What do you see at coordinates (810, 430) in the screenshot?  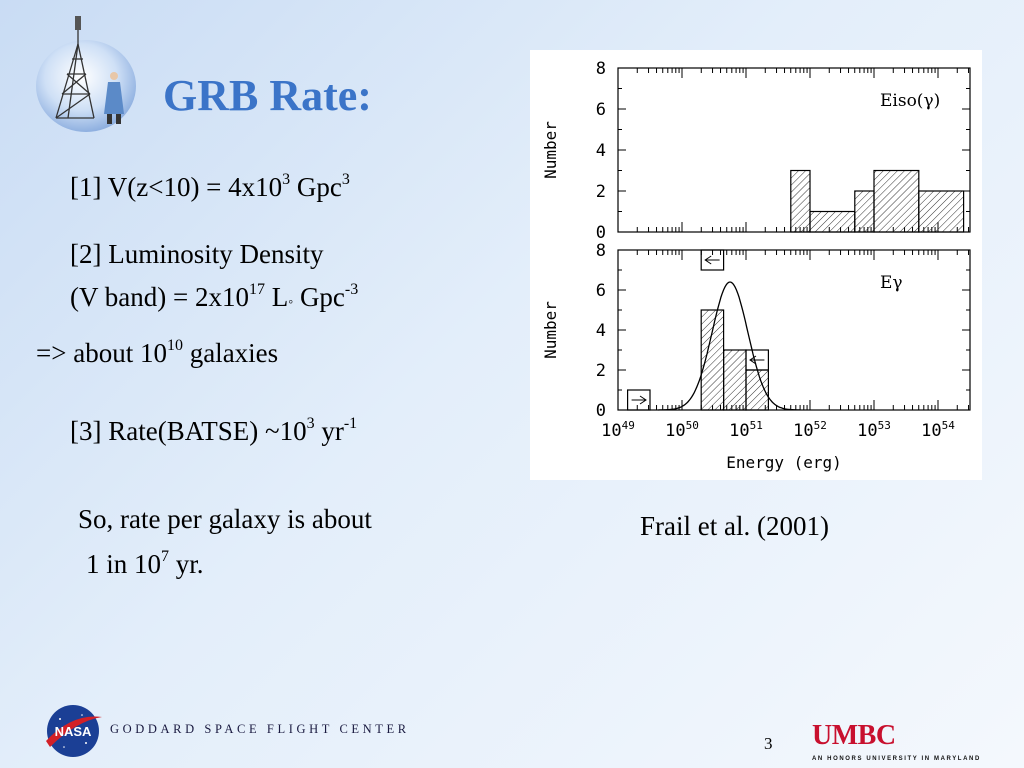 I see `x-tick-label: 1052` at bounding box center [810, 430].